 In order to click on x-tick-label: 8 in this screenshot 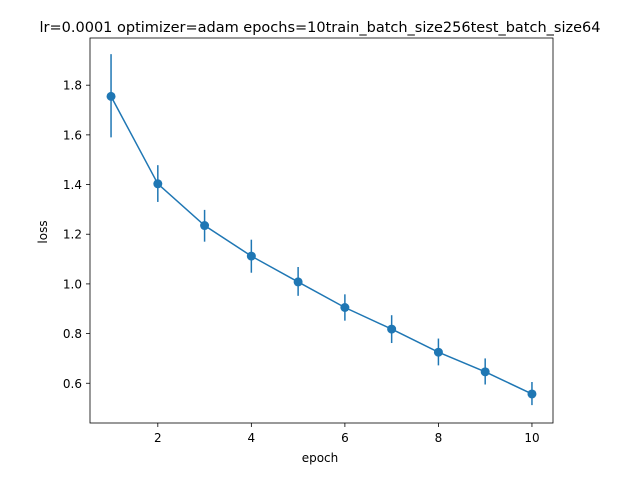, I will do `click(439, 438)`.